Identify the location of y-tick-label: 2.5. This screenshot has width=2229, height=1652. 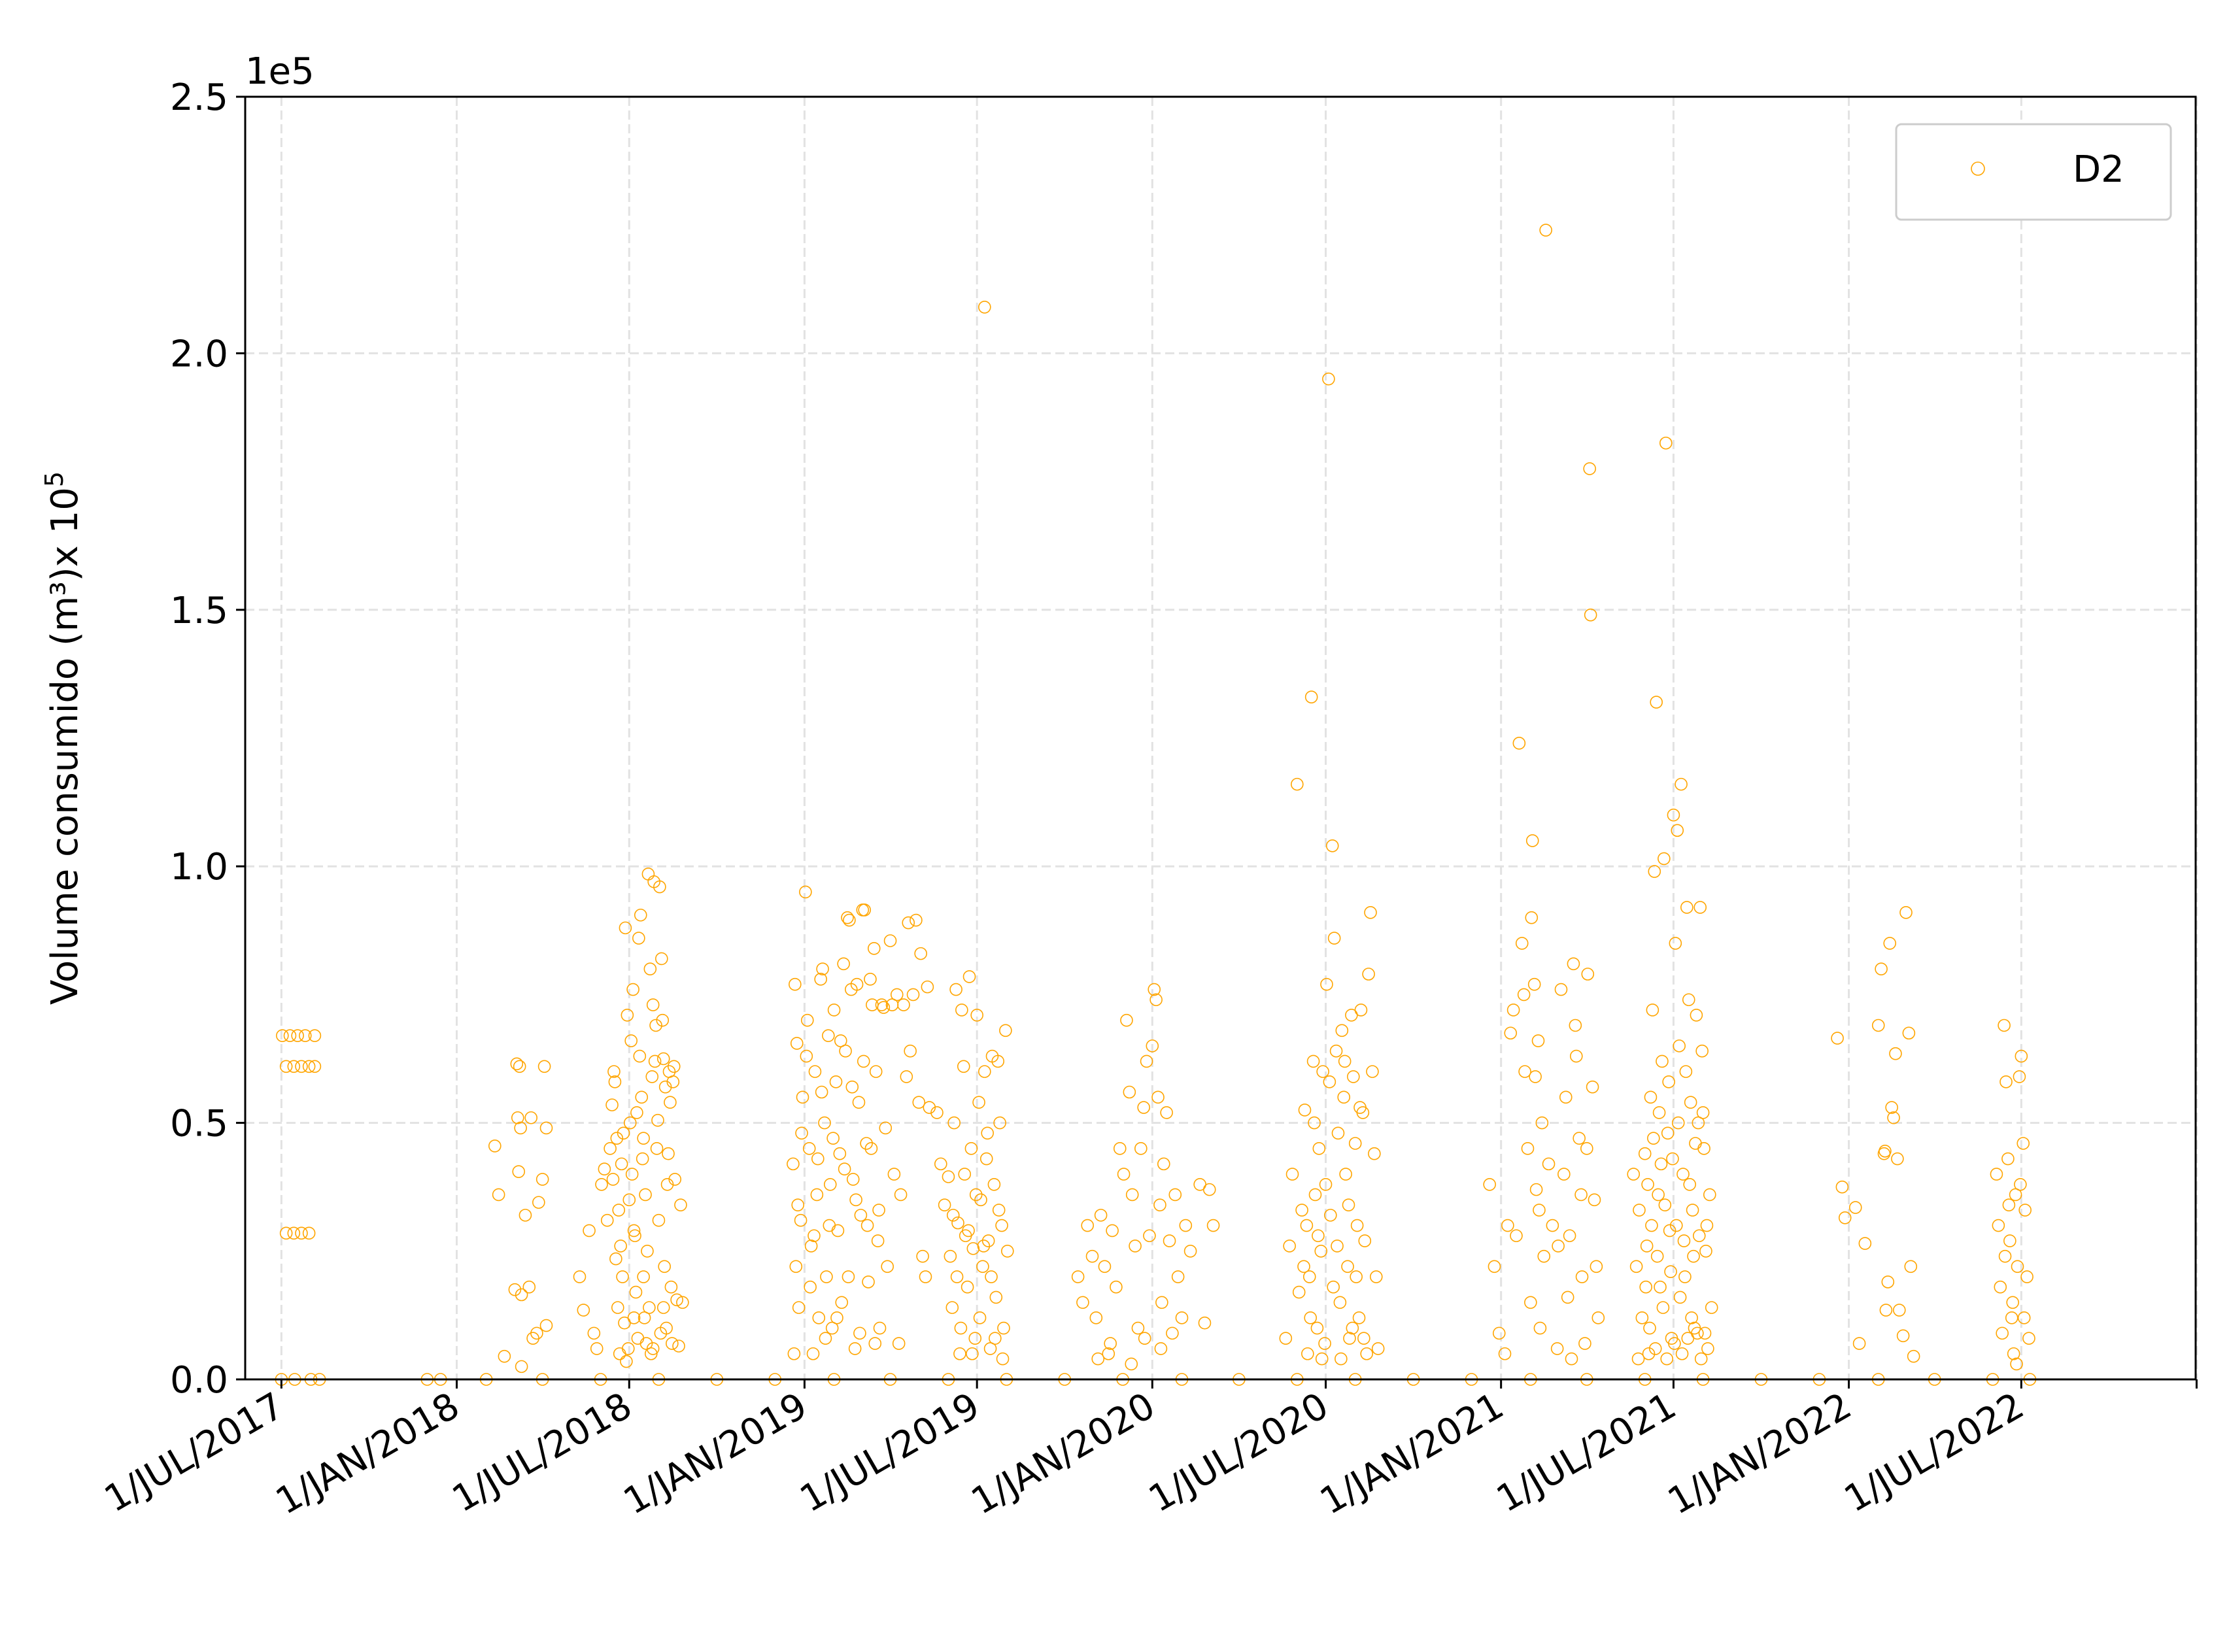
(199, 97).